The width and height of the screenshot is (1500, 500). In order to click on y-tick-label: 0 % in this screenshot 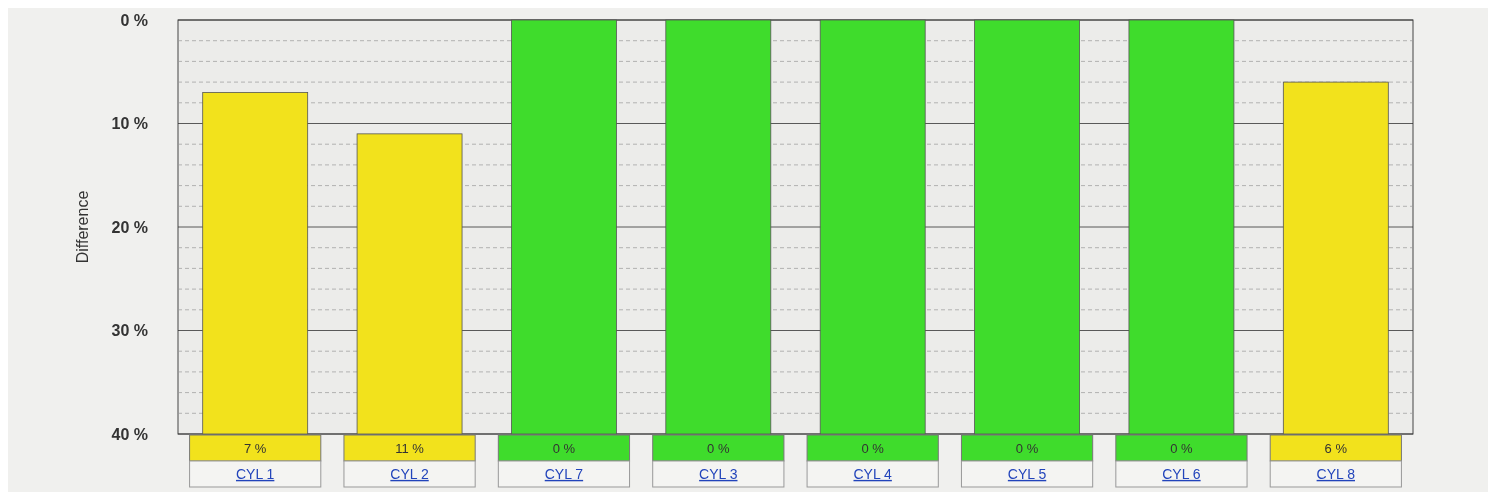, I will do `click(134, 20)`.